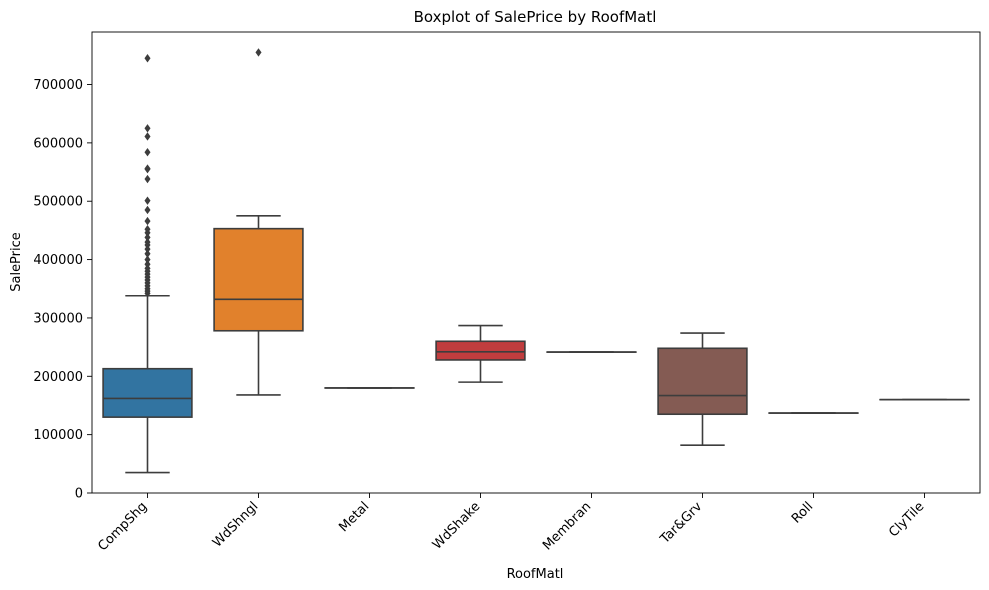 The height and width of the screenshot is (590, 989). Describe the element at coordinates (79, 494) in the screenshot. I see `y-tick-label: 0` at that location.